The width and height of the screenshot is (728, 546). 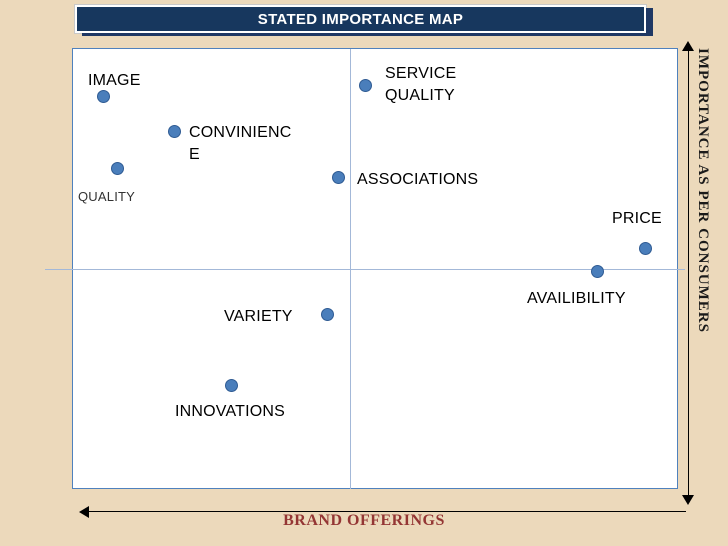 What do you see at coordinates (637, 218) in the screenshot?
I see `data-point-label: PRICE` at bounding box center [637, 218].